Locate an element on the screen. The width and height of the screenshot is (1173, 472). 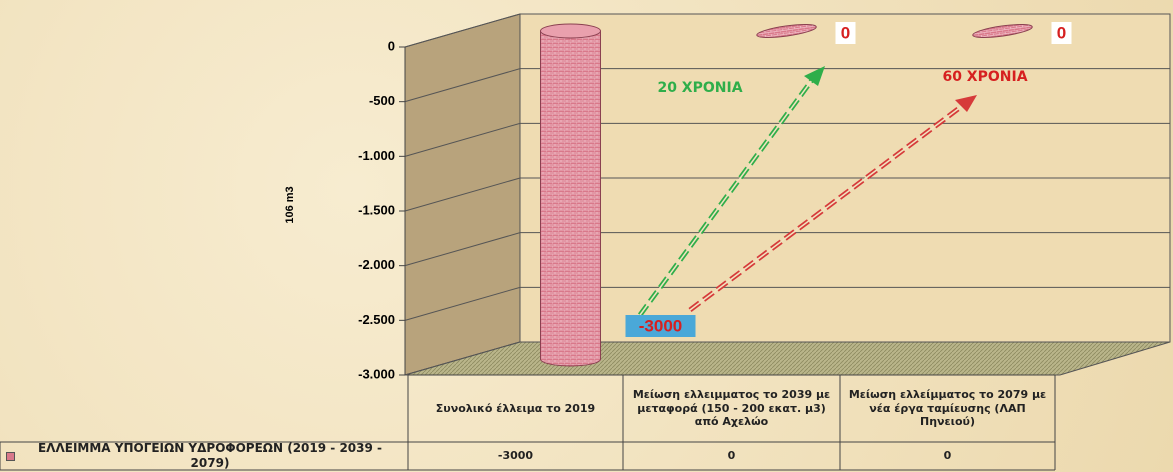
y-tick-label: -1.000 is located at coordinates (376, 155).